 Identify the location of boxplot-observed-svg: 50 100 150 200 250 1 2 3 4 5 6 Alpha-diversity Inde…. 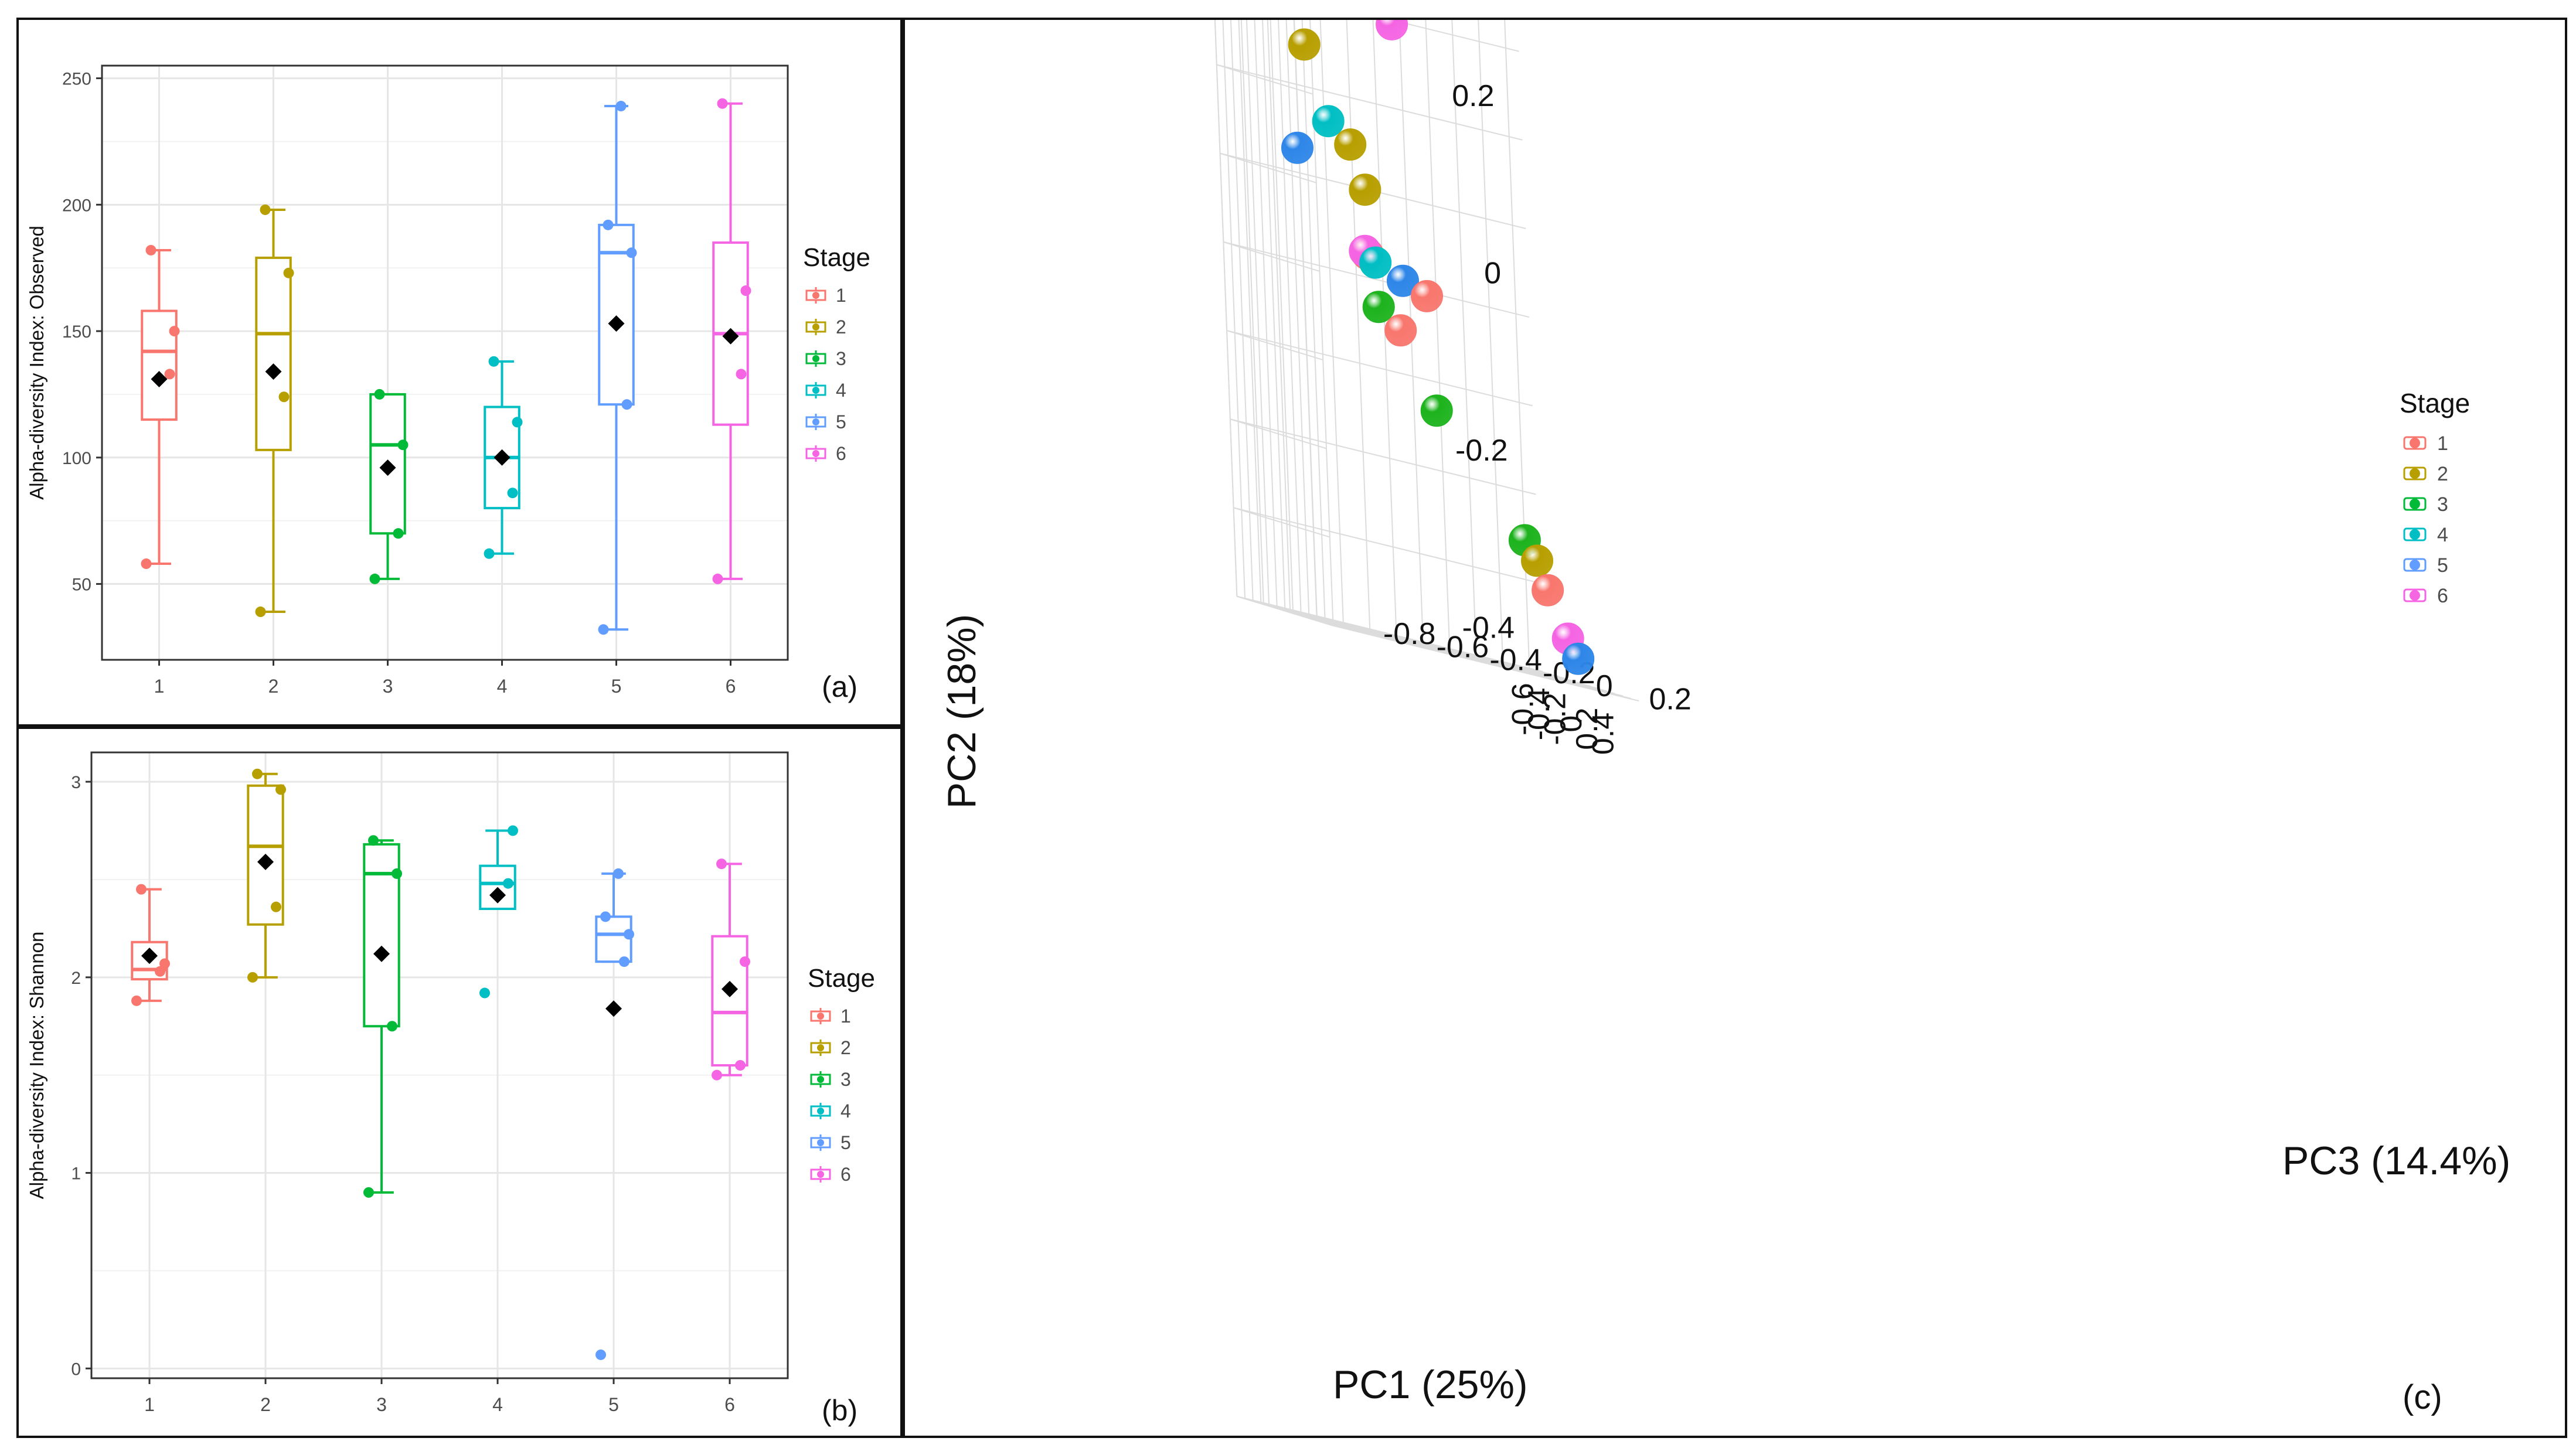
(448, 383).